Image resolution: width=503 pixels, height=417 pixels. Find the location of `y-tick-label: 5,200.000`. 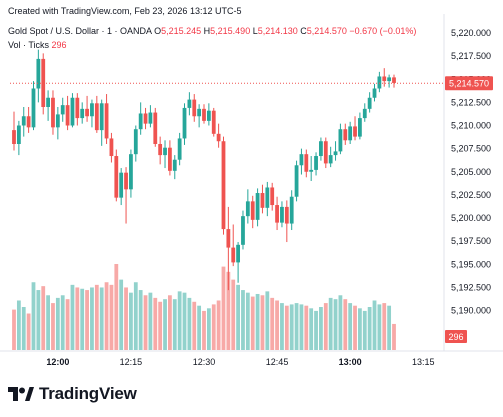

y-tick-label: 5,200.000 is located at coordinates (471, 218).